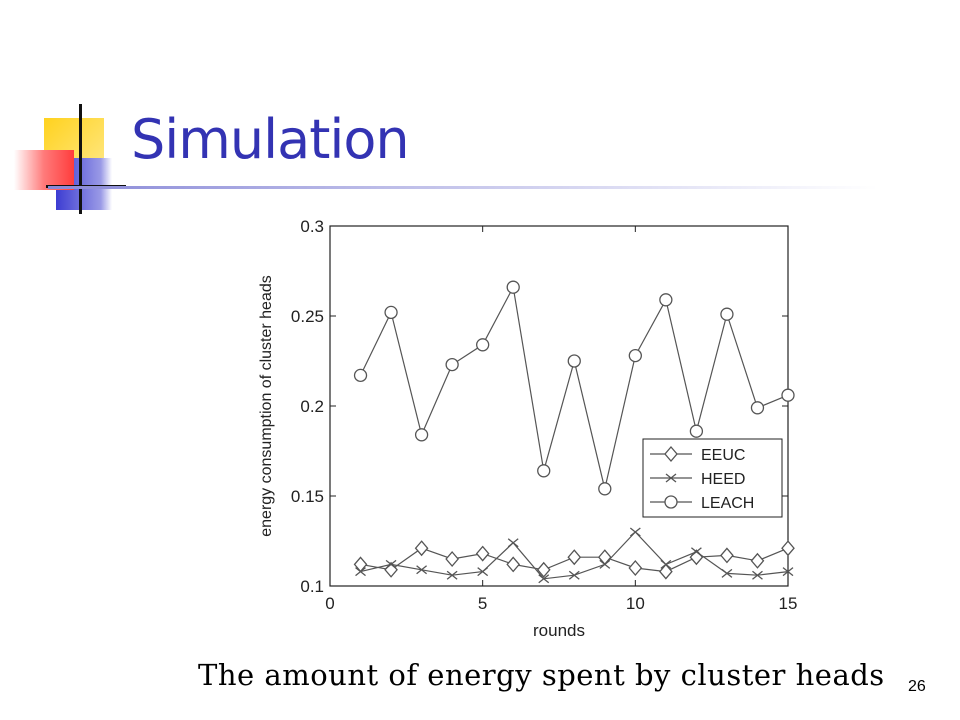 The image size is (960, 720). What do you see at coordinates (312, 226) in the screenshot?
I see `y-tick-label: 0.3` at bounding box center [312, 226].